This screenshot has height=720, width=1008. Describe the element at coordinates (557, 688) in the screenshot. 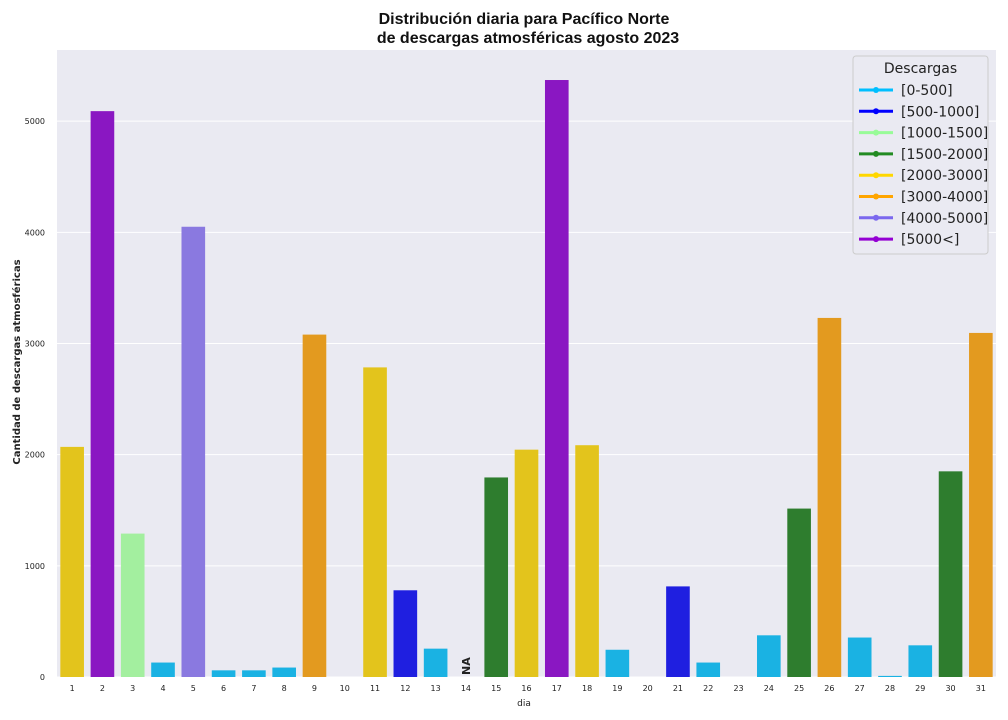

I see `x-tick-label: 17` at that location.